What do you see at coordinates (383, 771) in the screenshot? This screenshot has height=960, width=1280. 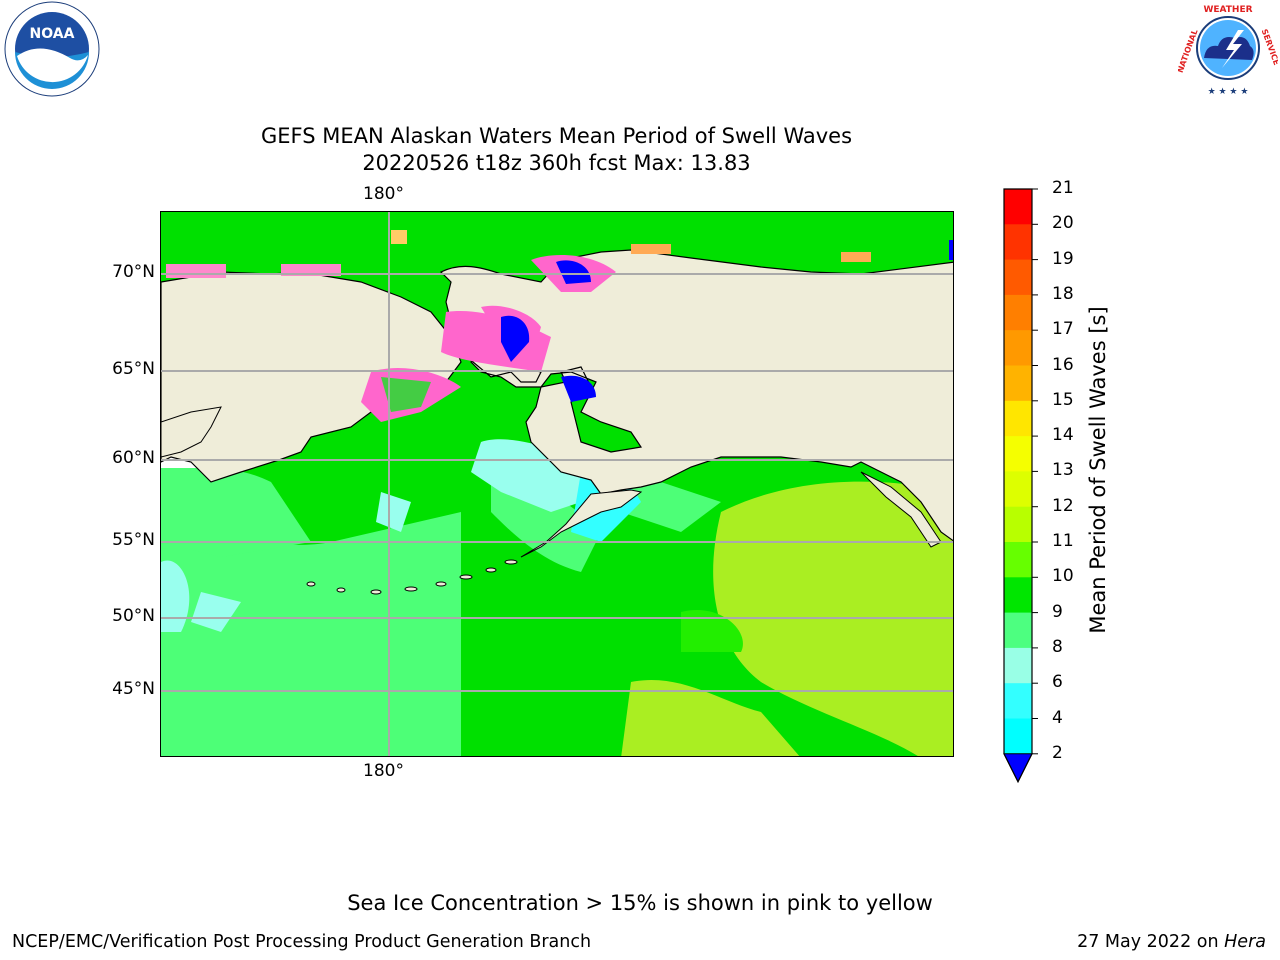 I see `bottom-lon-label: 180°` at bounding box center [383, 771].